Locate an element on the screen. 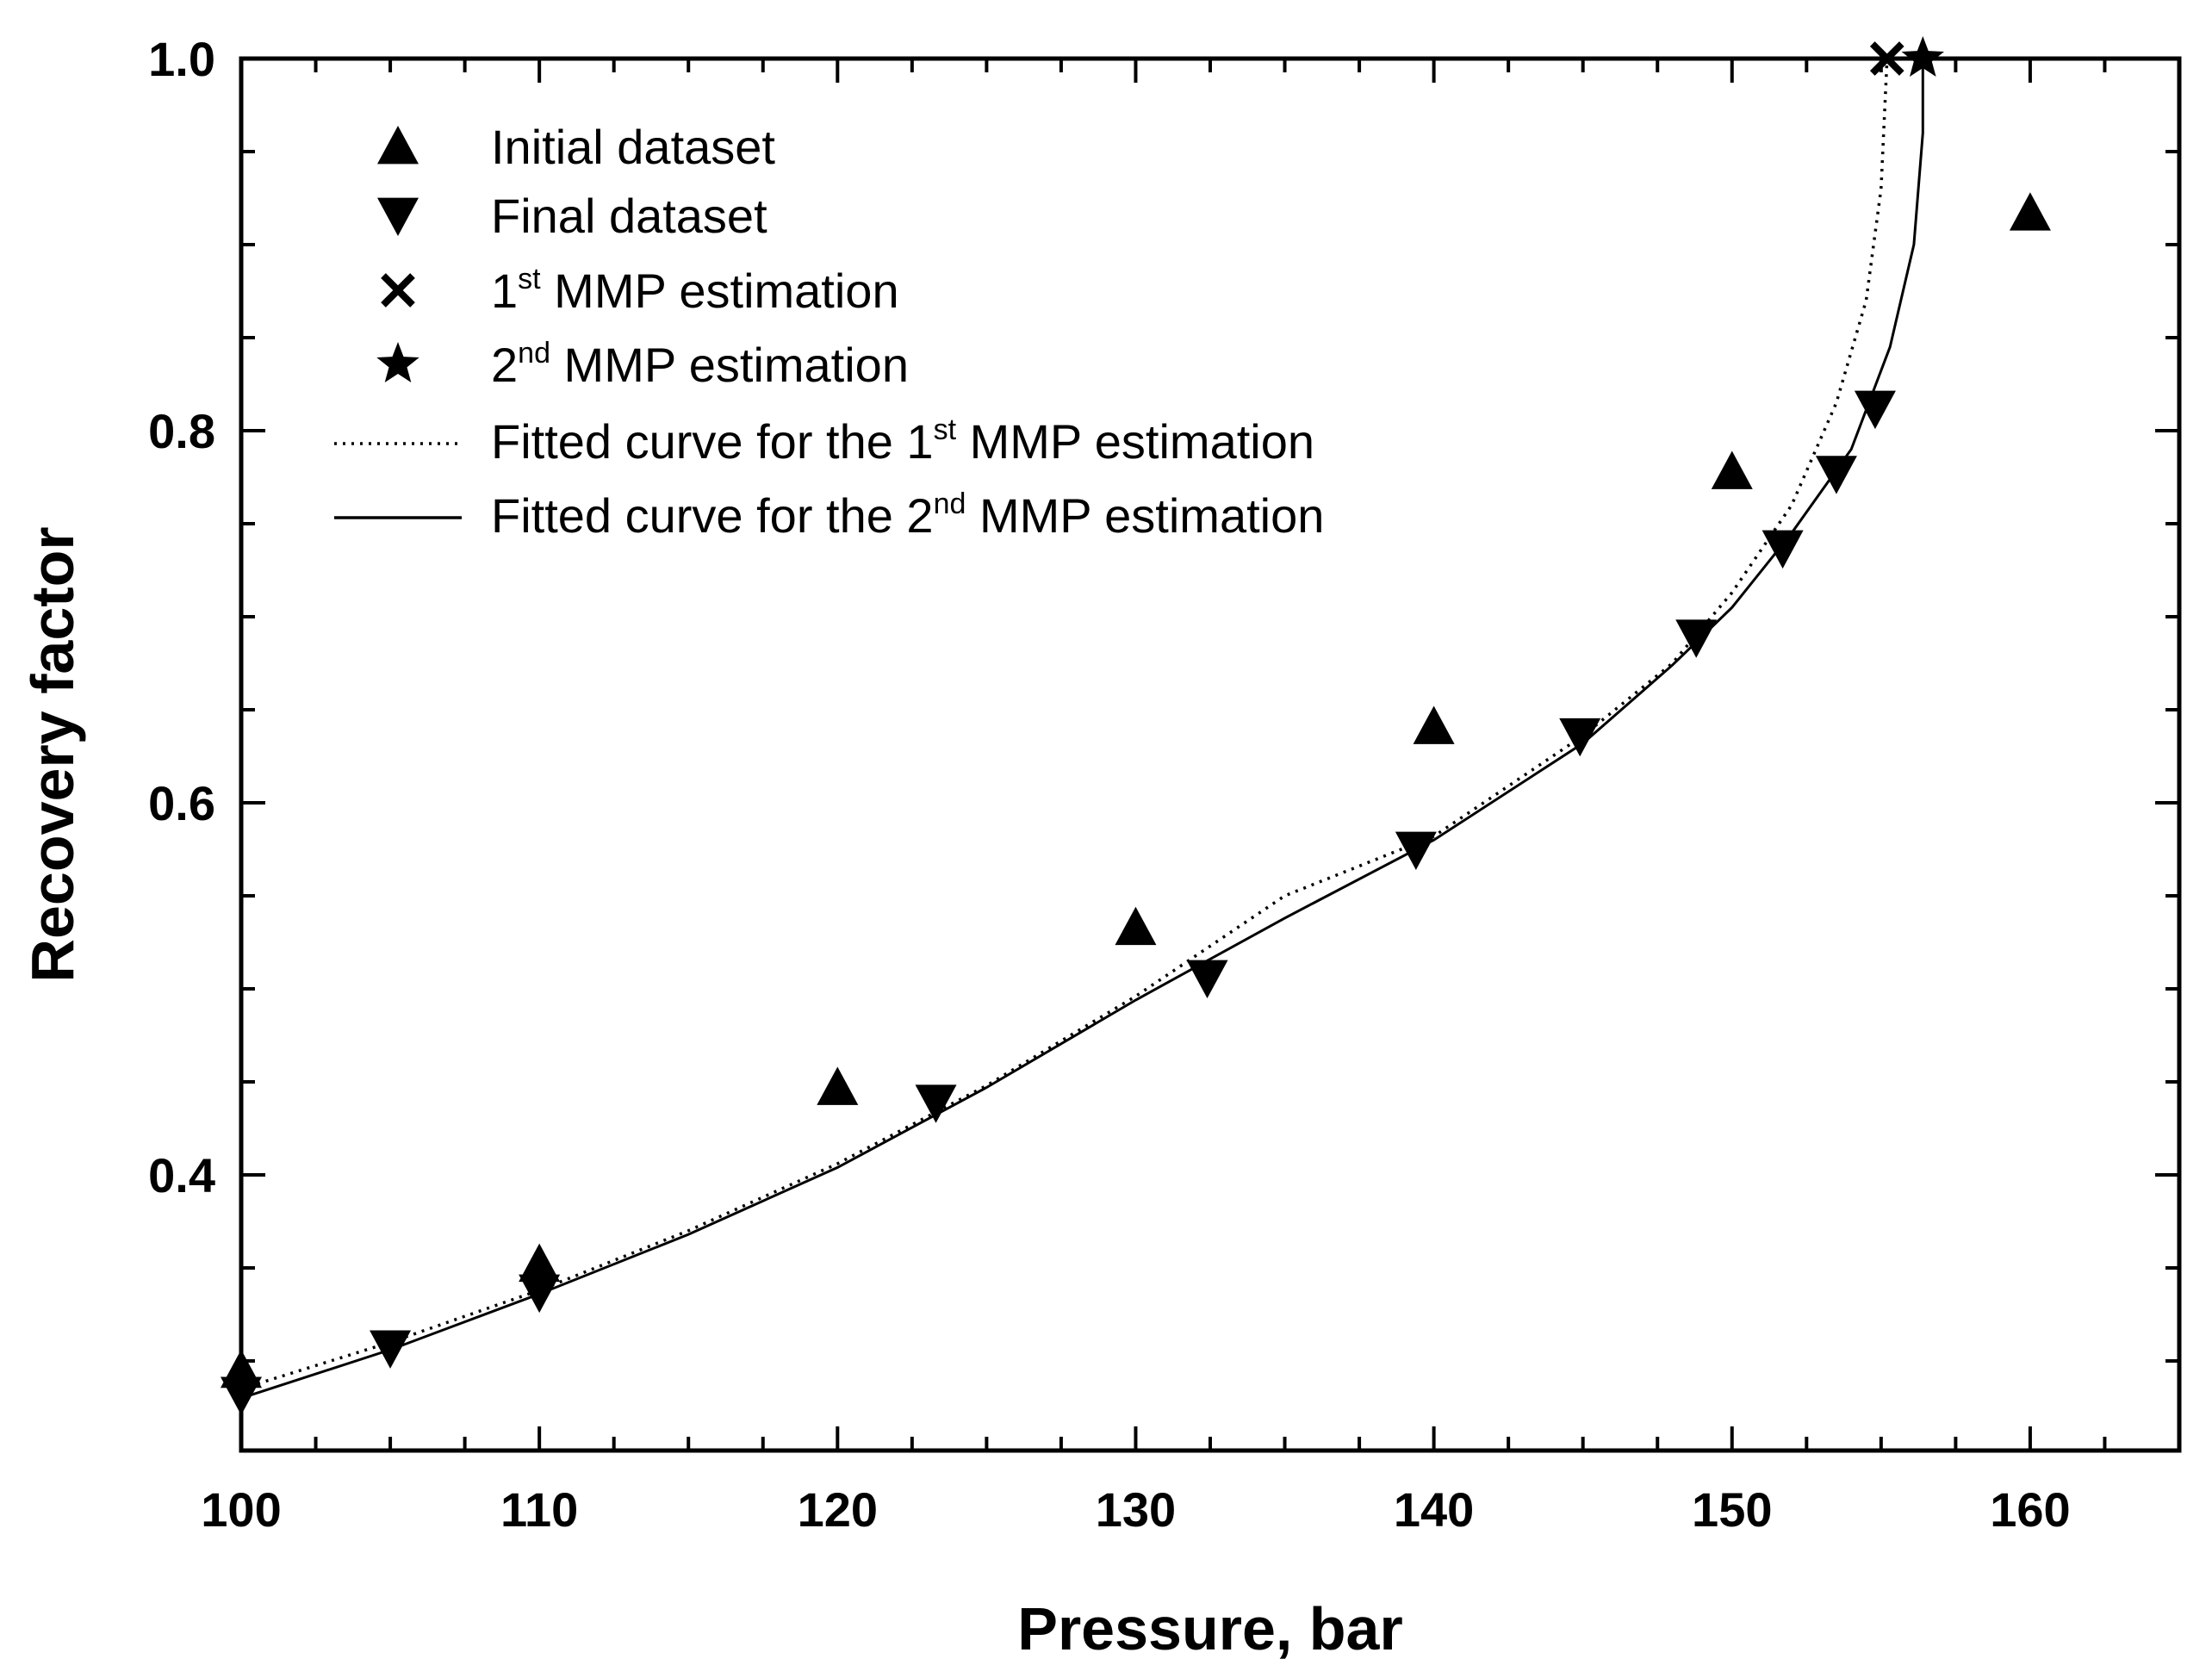 The width and height of the screenshot is (2212, 1665). legend-label: 1st MMP estimation is located at coordinates (695, 291).